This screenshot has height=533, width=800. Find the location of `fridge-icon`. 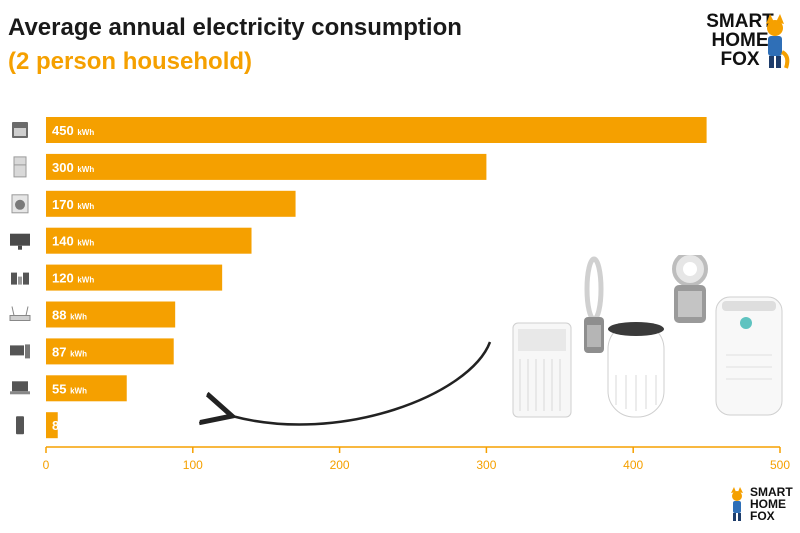

fridge-icon is located at coordinates (20, 167).